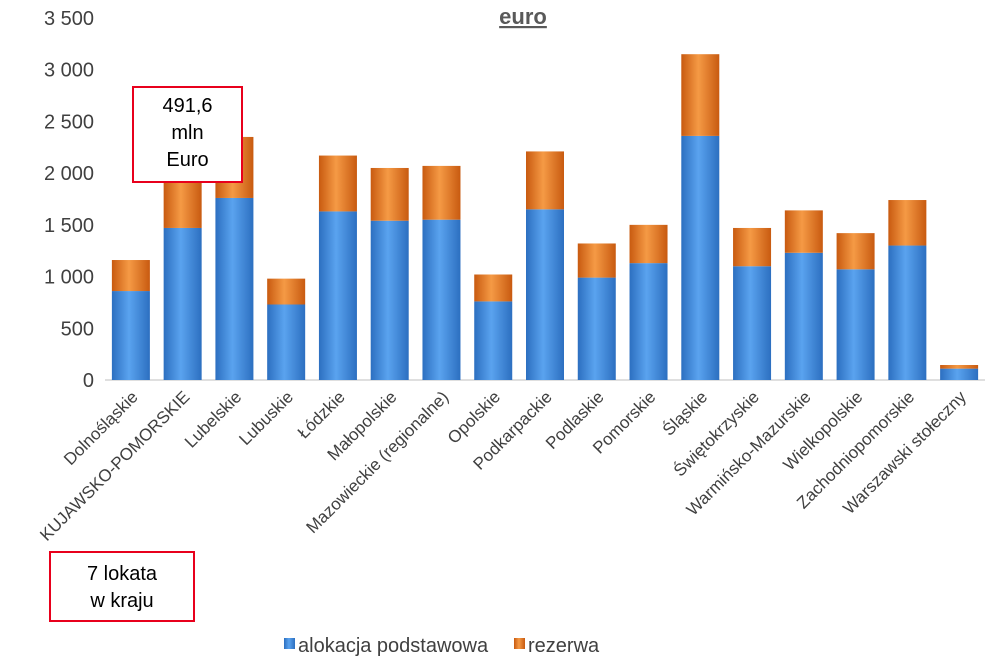  I want to click on legend: alokacja podstawowa rezerwa, so click(442, 645).